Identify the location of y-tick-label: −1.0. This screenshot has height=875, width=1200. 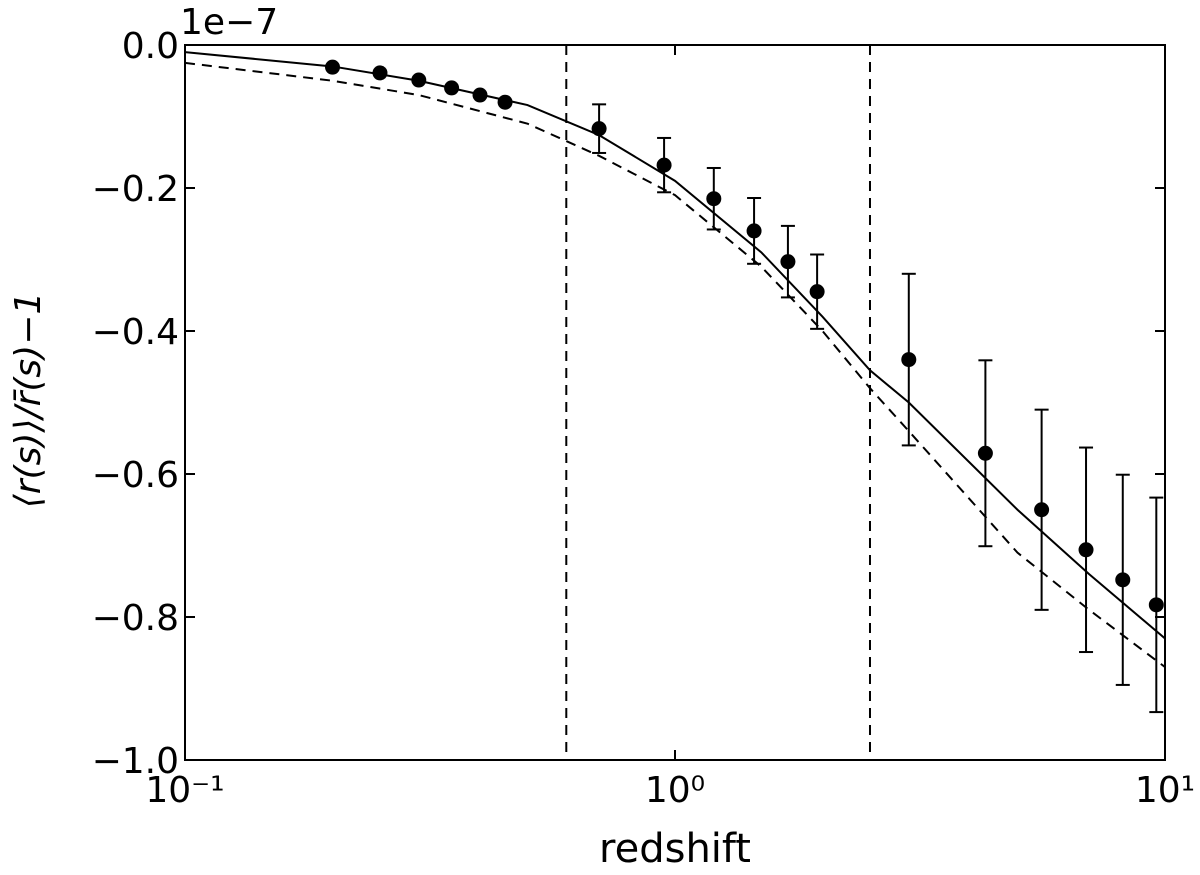
(135, 761).